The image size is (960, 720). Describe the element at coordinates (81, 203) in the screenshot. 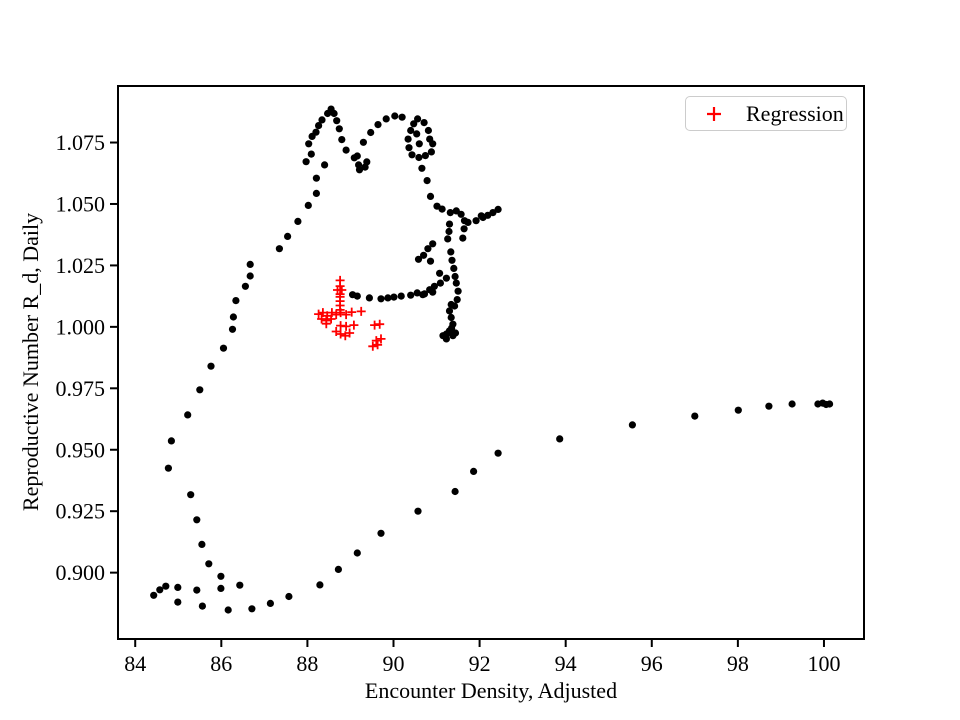

I see `y-tick-label: 1.050` at that location.